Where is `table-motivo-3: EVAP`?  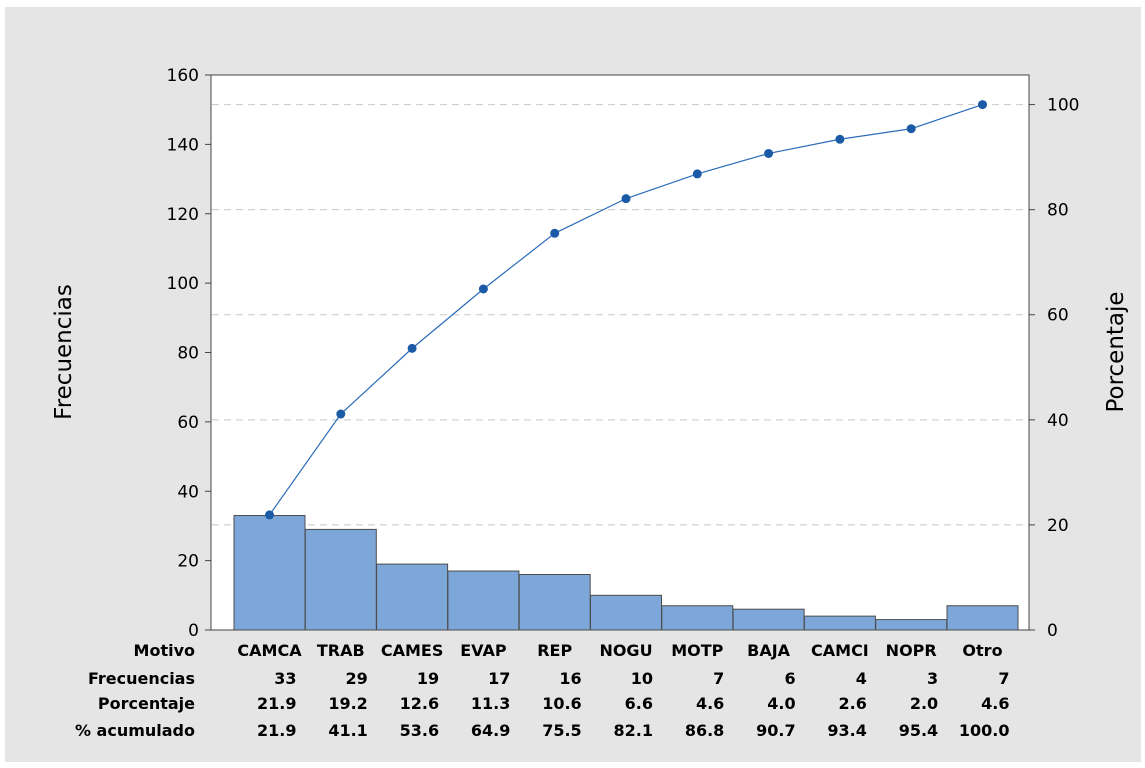
table-motivo-3: EVAP is located at coordinates (483, 650).